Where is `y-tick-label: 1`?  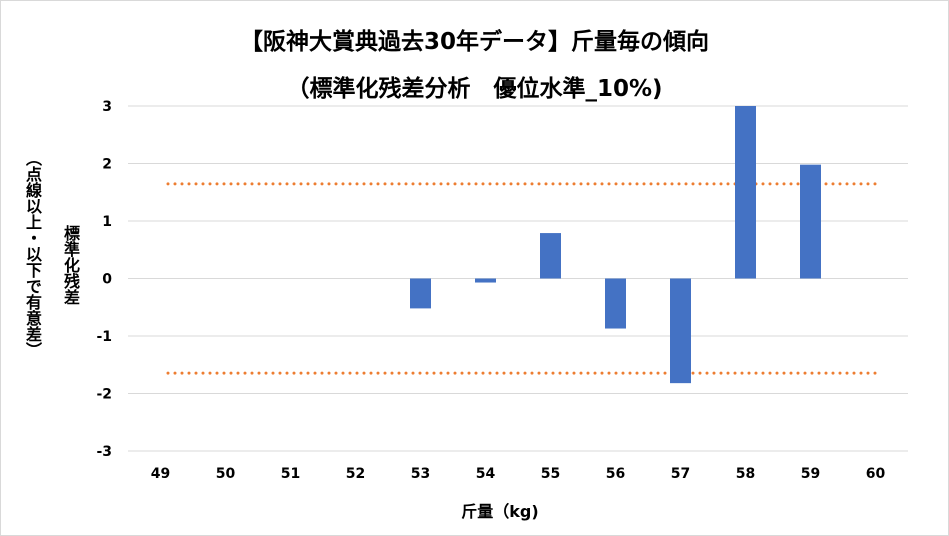 y-tick-label: 1 is located at coordinates (107, 222).